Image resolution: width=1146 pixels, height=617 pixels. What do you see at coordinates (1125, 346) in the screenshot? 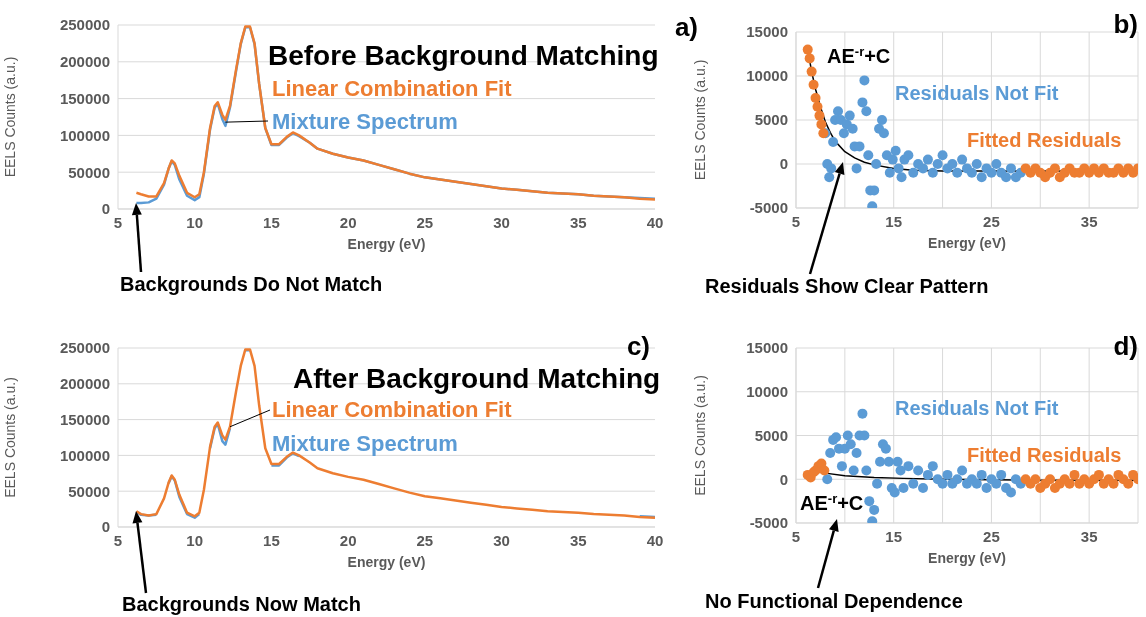
I see `annotation: d)` at bounding box center [1125, 346].